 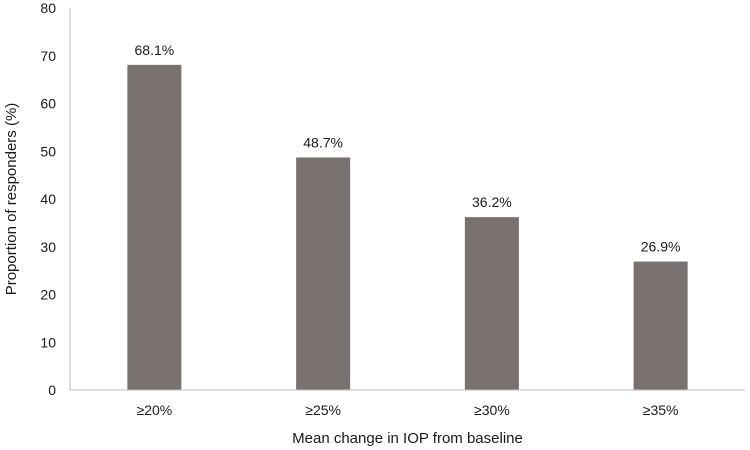 What do you see at coordinates (323, 142) in the screenshot?
I see `bar-data-label: 48.7%` at bounding box center [323, 142].